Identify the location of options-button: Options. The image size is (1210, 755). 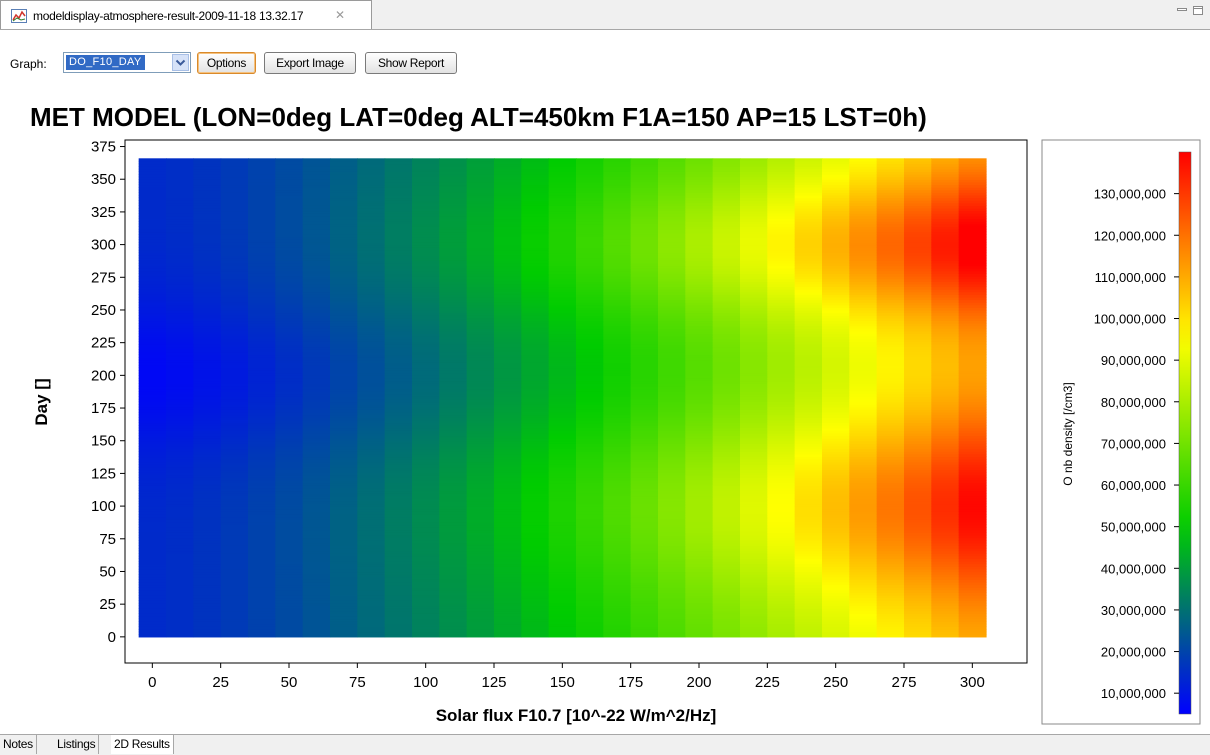
(226, 63).